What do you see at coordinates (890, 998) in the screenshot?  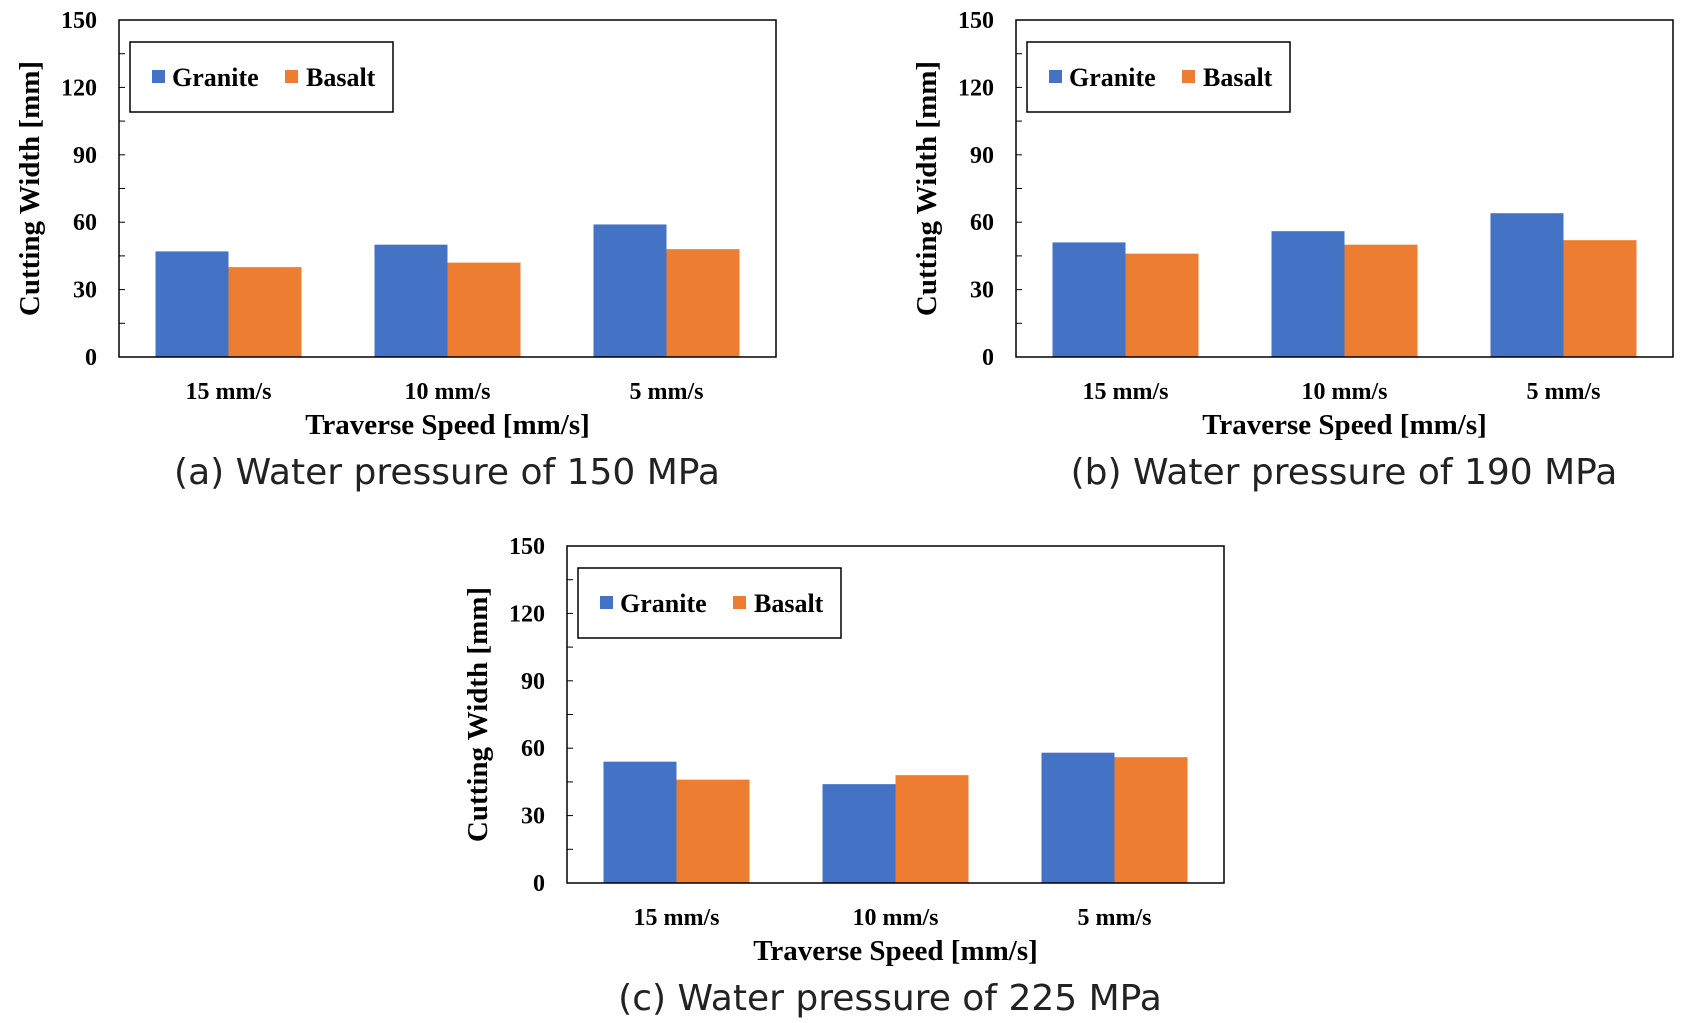 I see `panel-caption: (c) Water pressure of 225 MPa` at bounding box center [890, 998].